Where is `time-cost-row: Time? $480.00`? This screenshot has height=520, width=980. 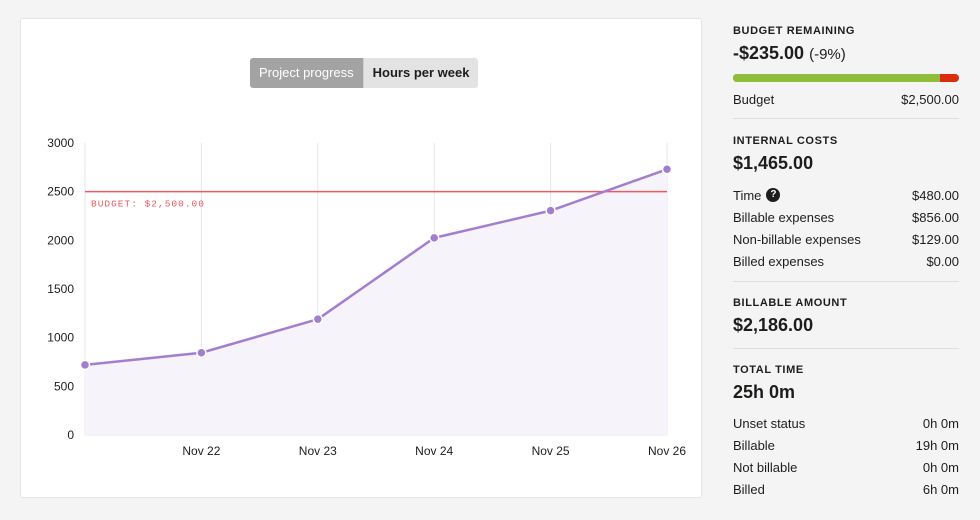
time-cost-row: Time? $480.00 is located at coordinates (846, 195).